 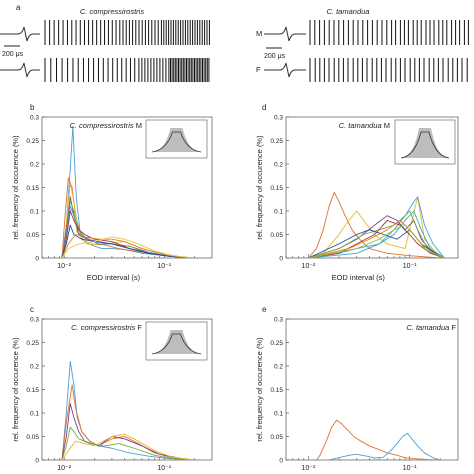 What do you see at coordinates (127, 32) in the screenshot?
I see `spike-train-left-m` at bounding box center [127, 32].